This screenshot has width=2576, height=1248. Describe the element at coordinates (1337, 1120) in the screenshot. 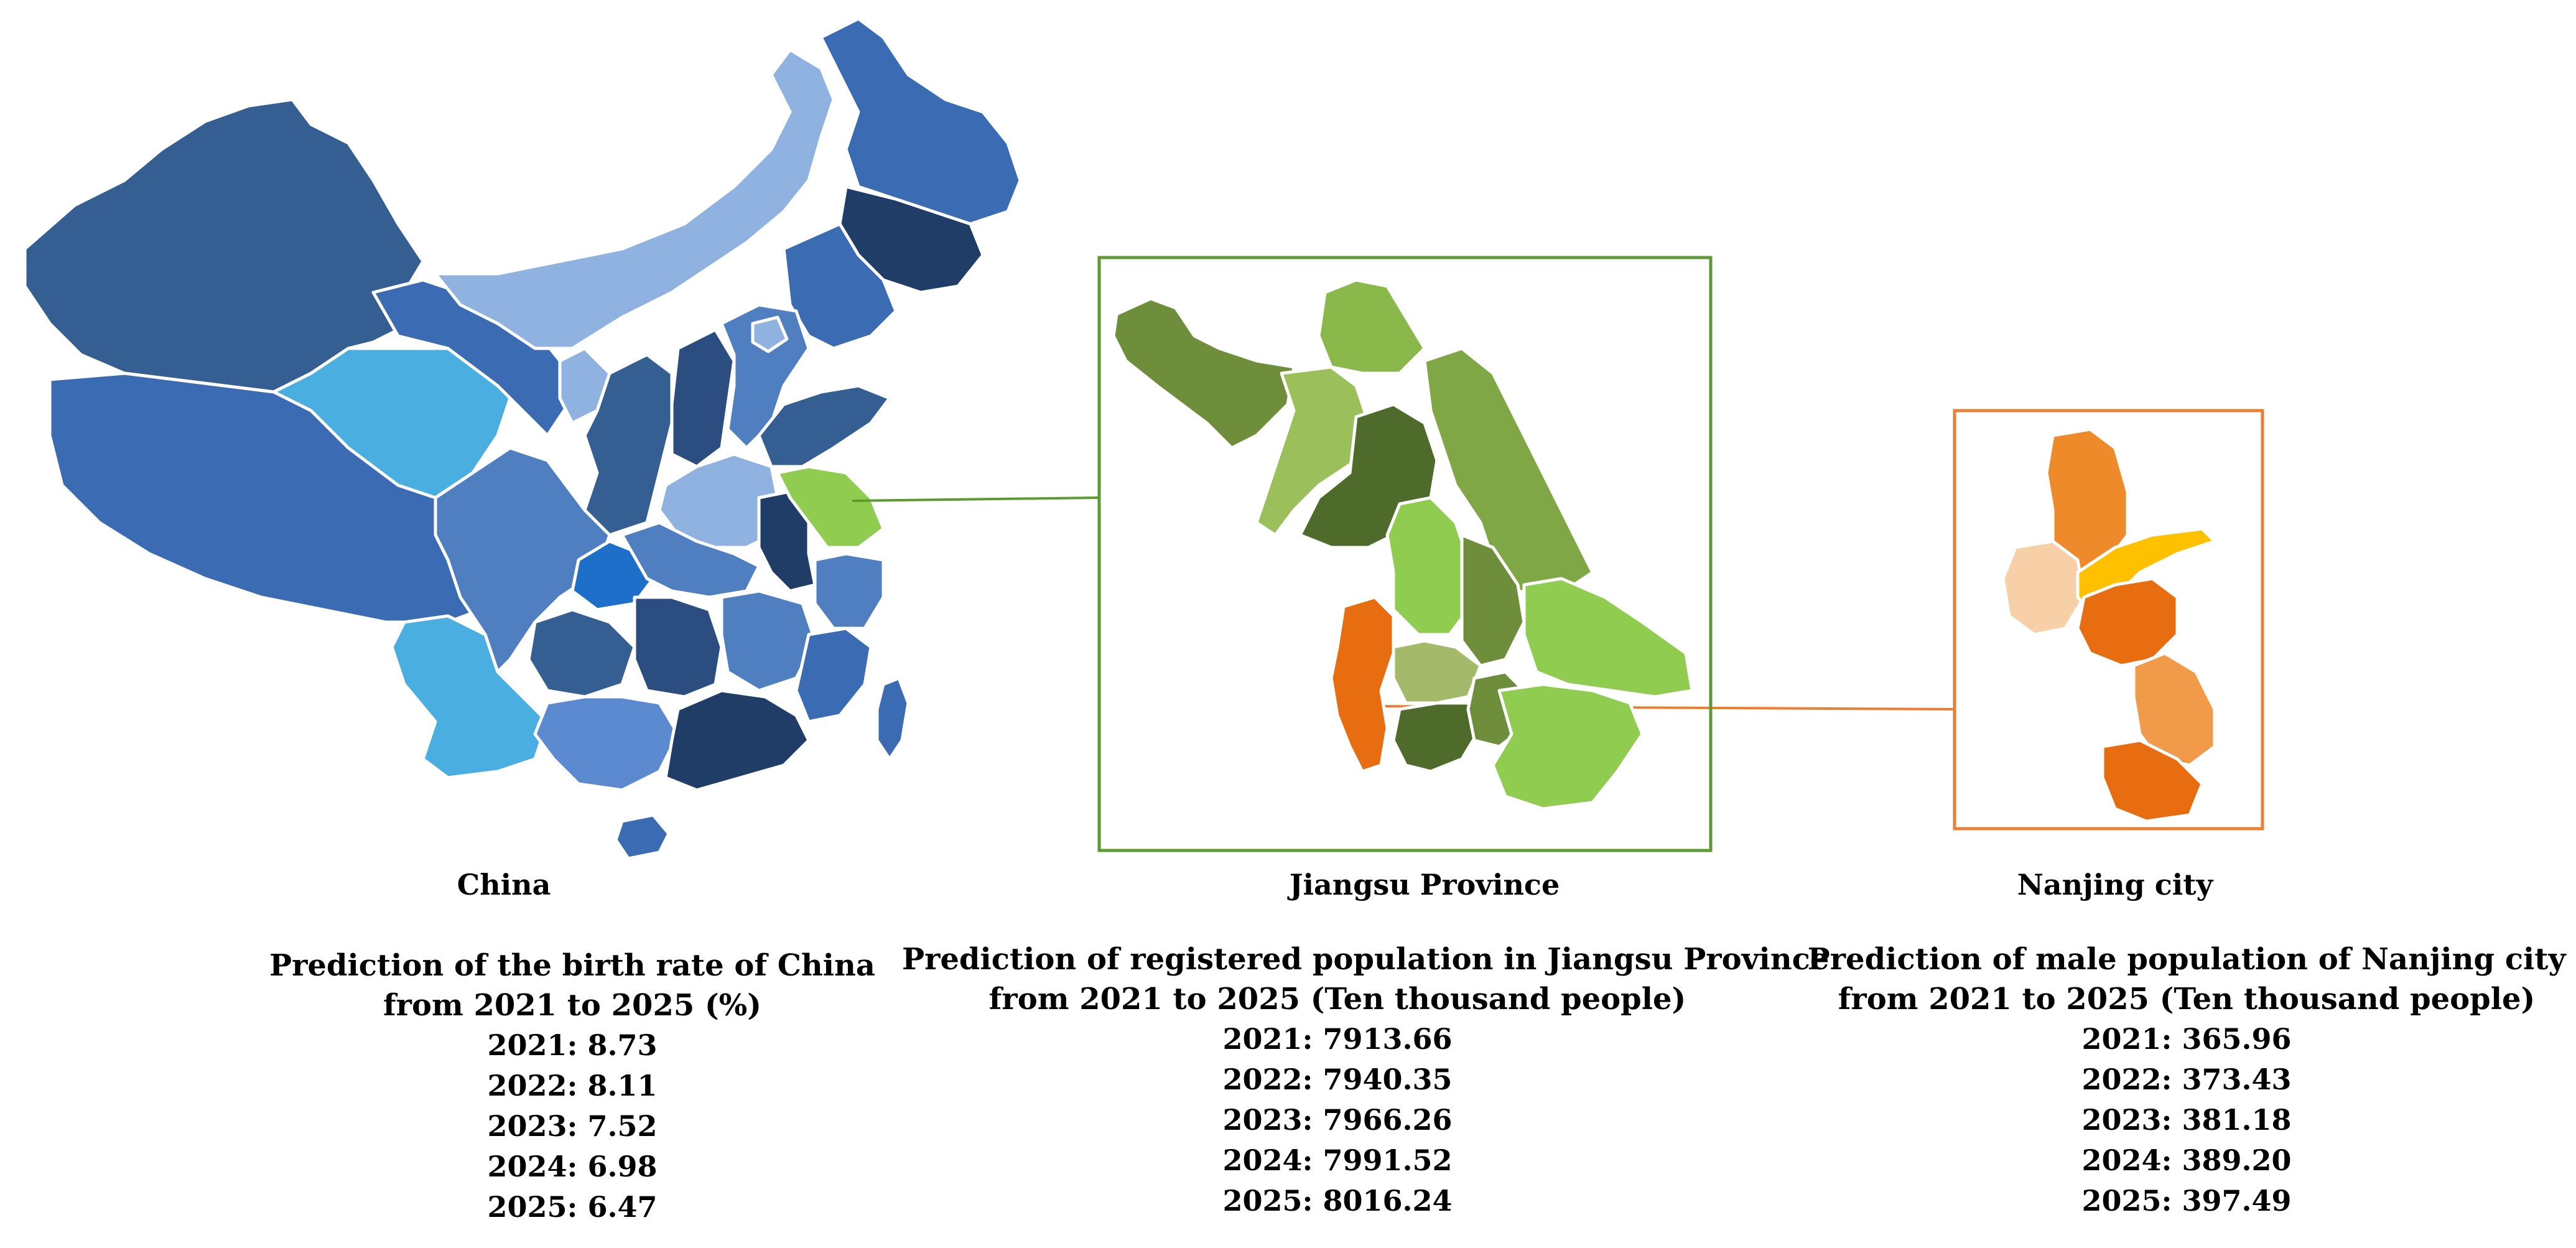

I see `jiangsu-row-2023: 2023: 7966.26` at that location.